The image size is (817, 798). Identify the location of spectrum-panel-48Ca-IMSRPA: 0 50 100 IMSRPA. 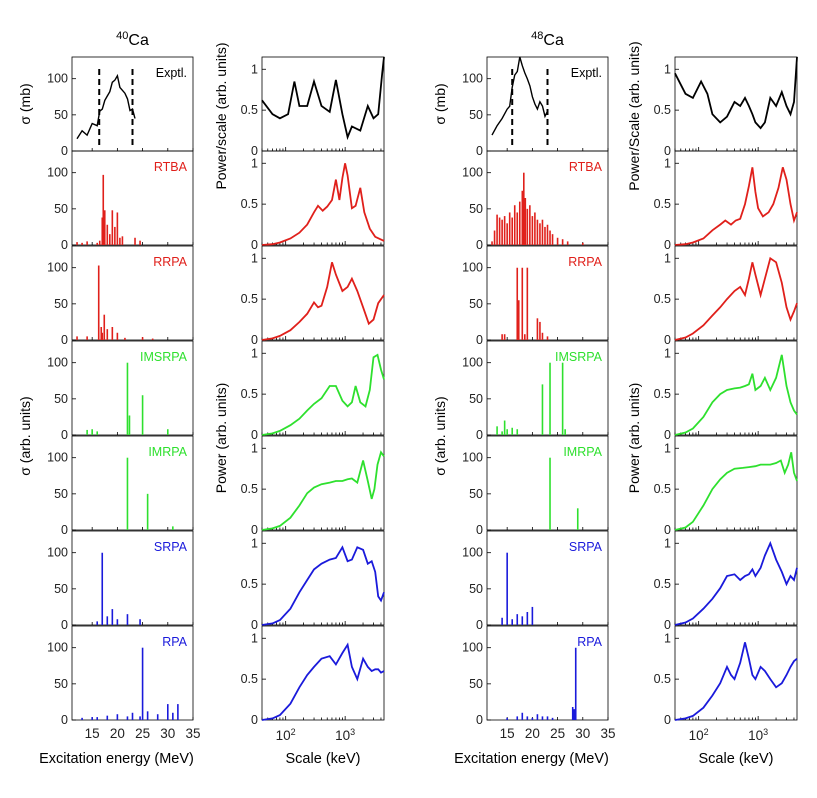
(535, 391).